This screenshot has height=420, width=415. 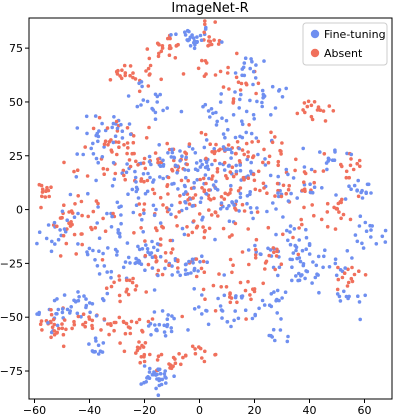 I want to click on x-tick-label: −20, so click(x=144, y=410).